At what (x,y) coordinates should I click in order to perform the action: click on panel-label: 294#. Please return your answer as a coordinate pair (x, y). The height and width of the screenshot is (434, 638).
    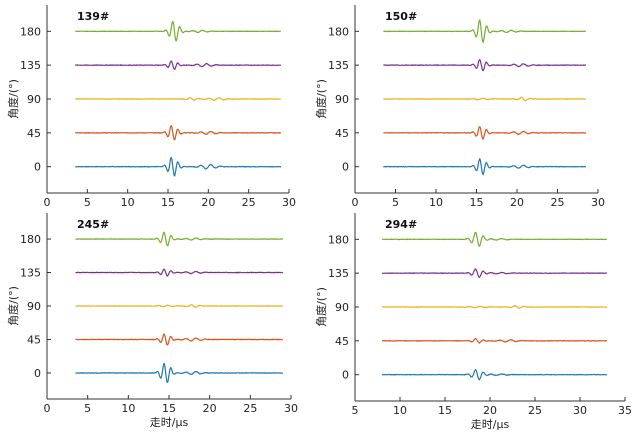
    Looking at the image, I should click on (401, 224).